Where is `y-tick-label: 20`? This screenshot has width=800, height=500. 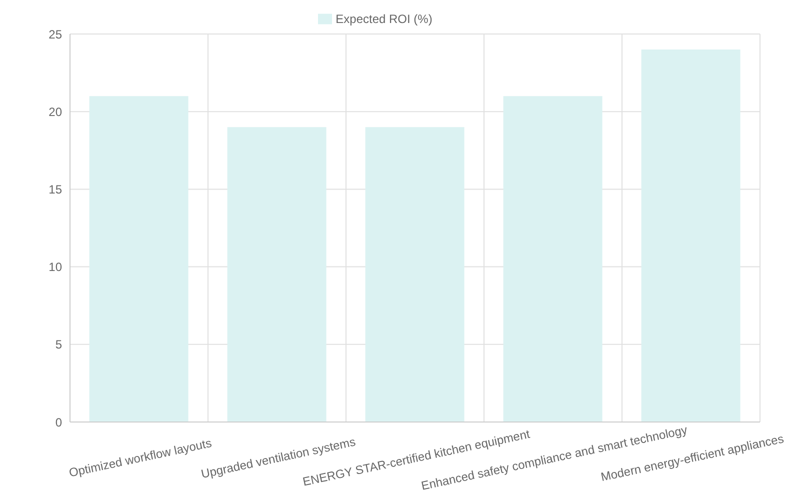 y-tick-label: 20 is located at coordinates (55, 111).